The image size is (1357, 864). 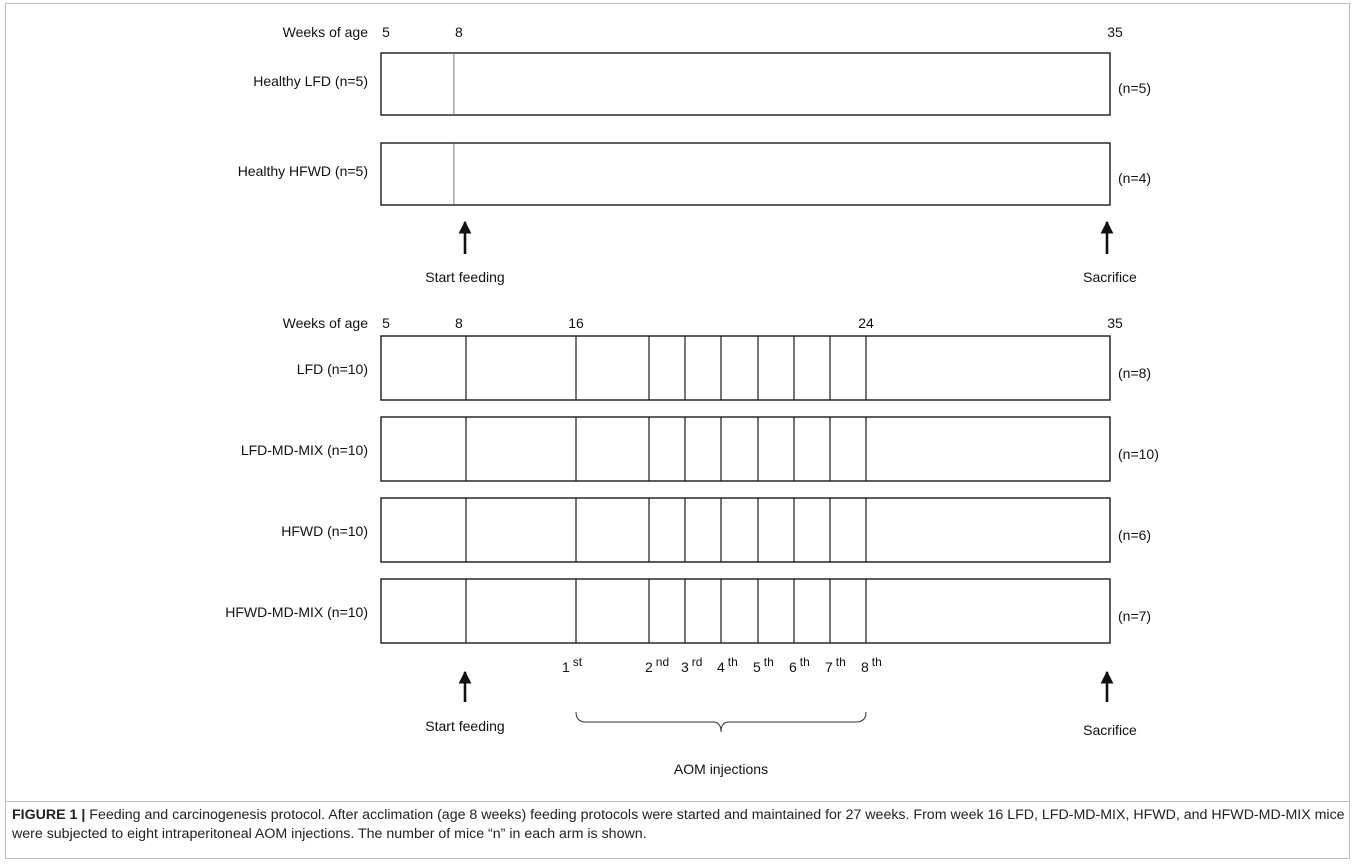 I want to click on sacrifice-label-bottom: Sacrifice, so click(x=1110, y=730).